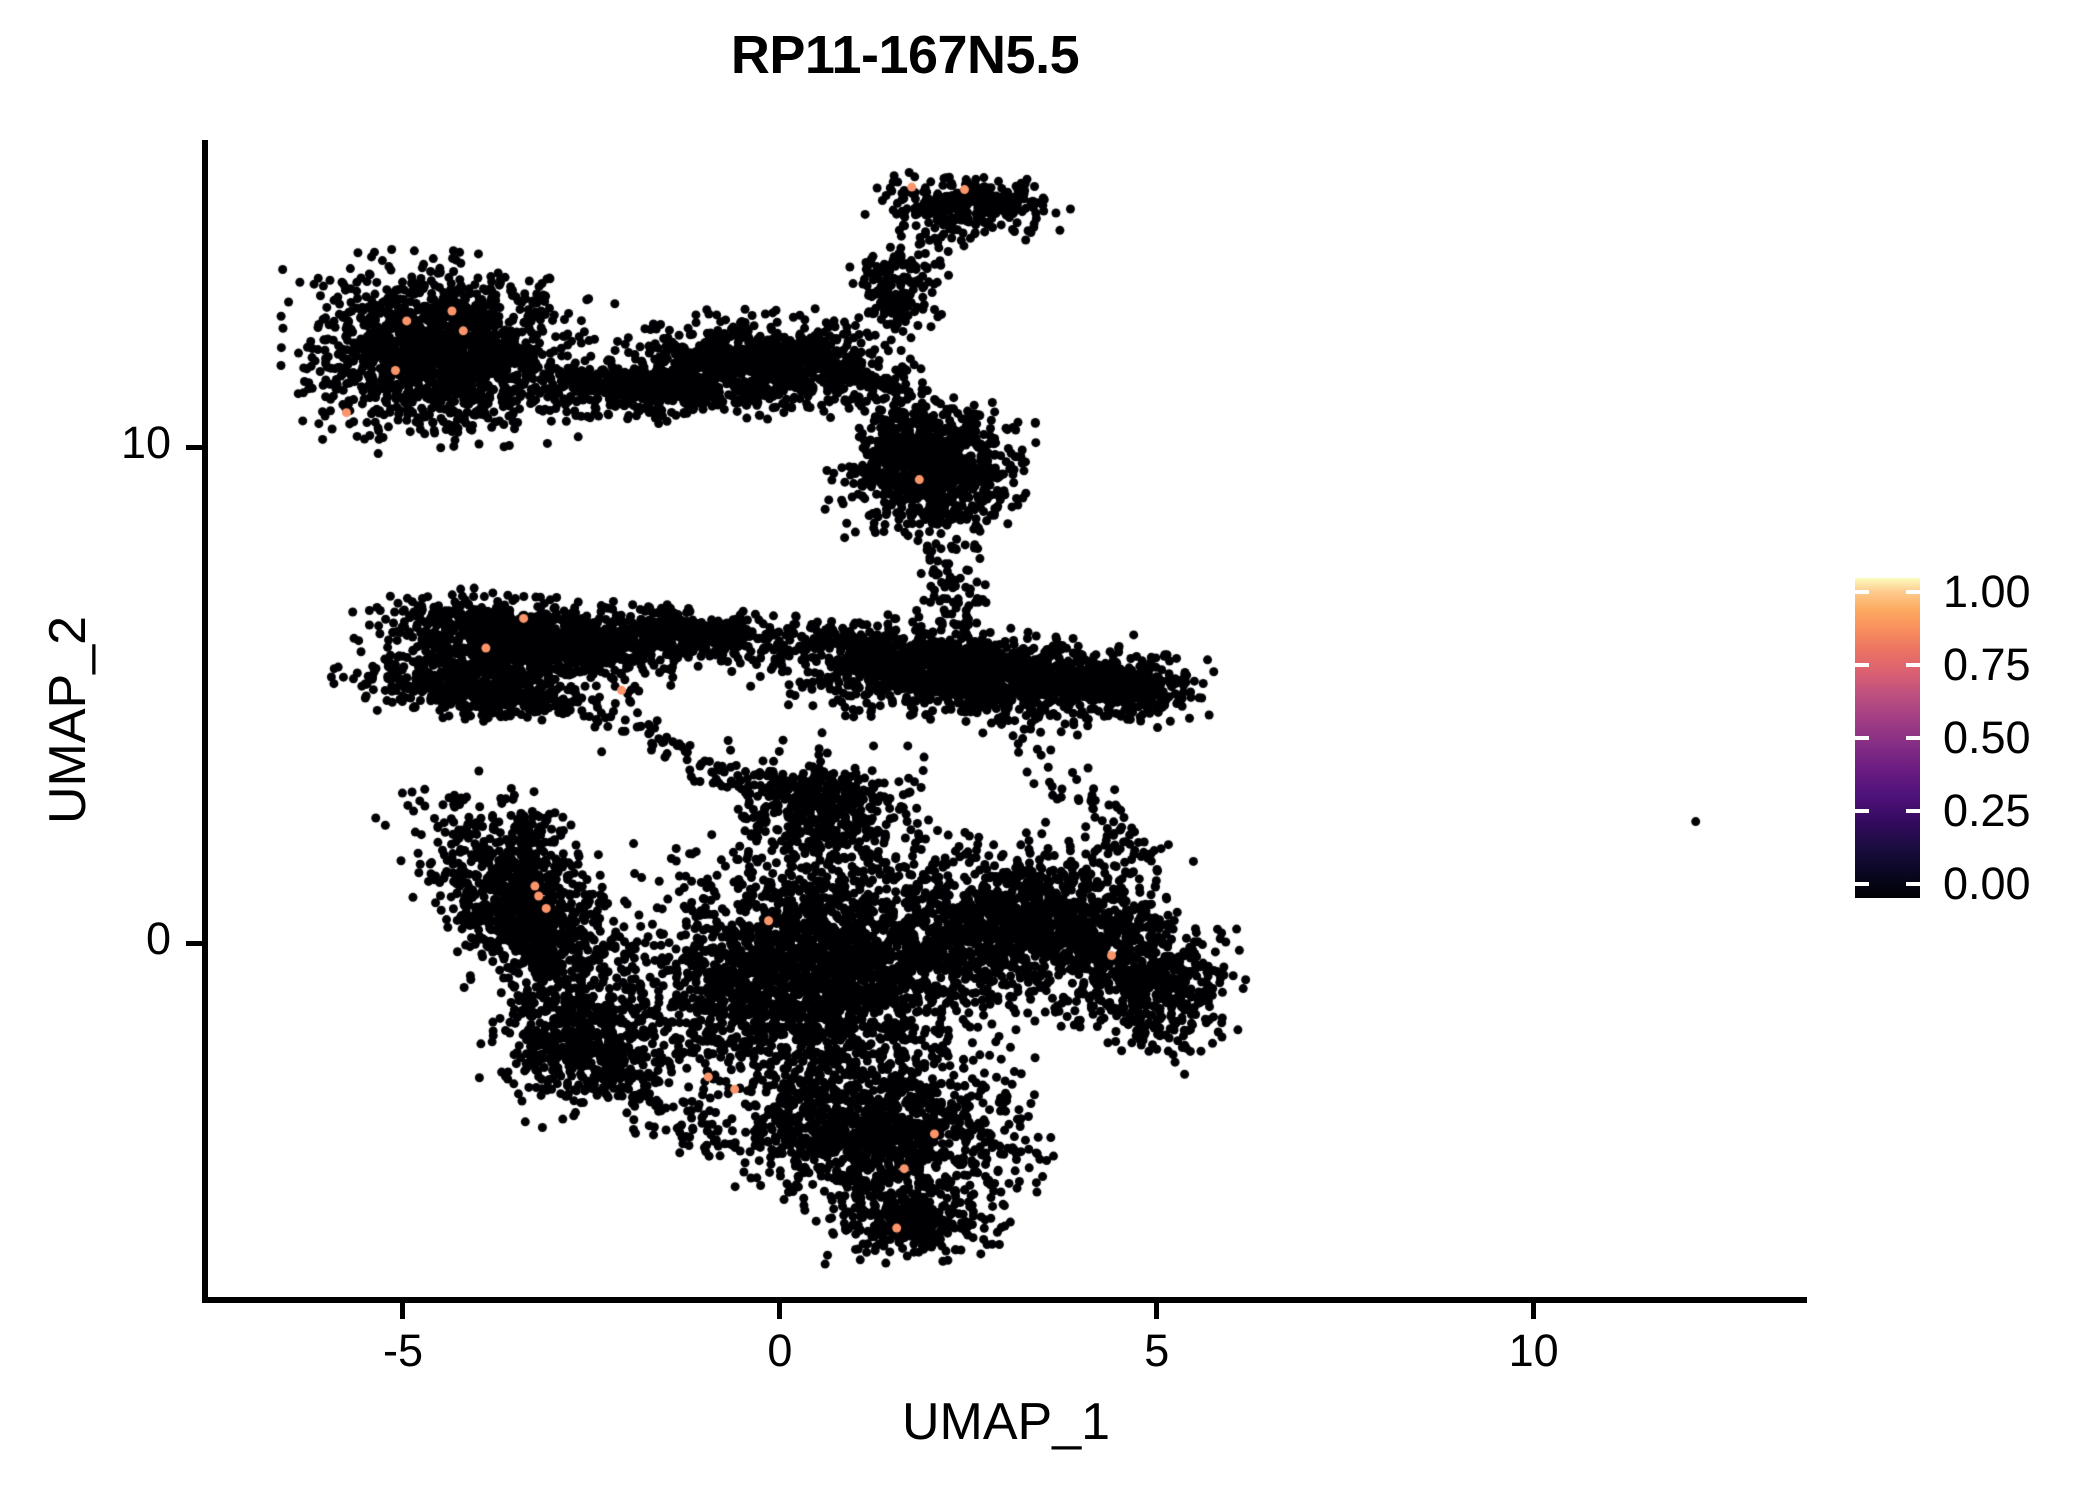  Describe the element at coordinates (1006, 1422) in the screenshot. I see `x-axis-title: UMAP_1` at that location.